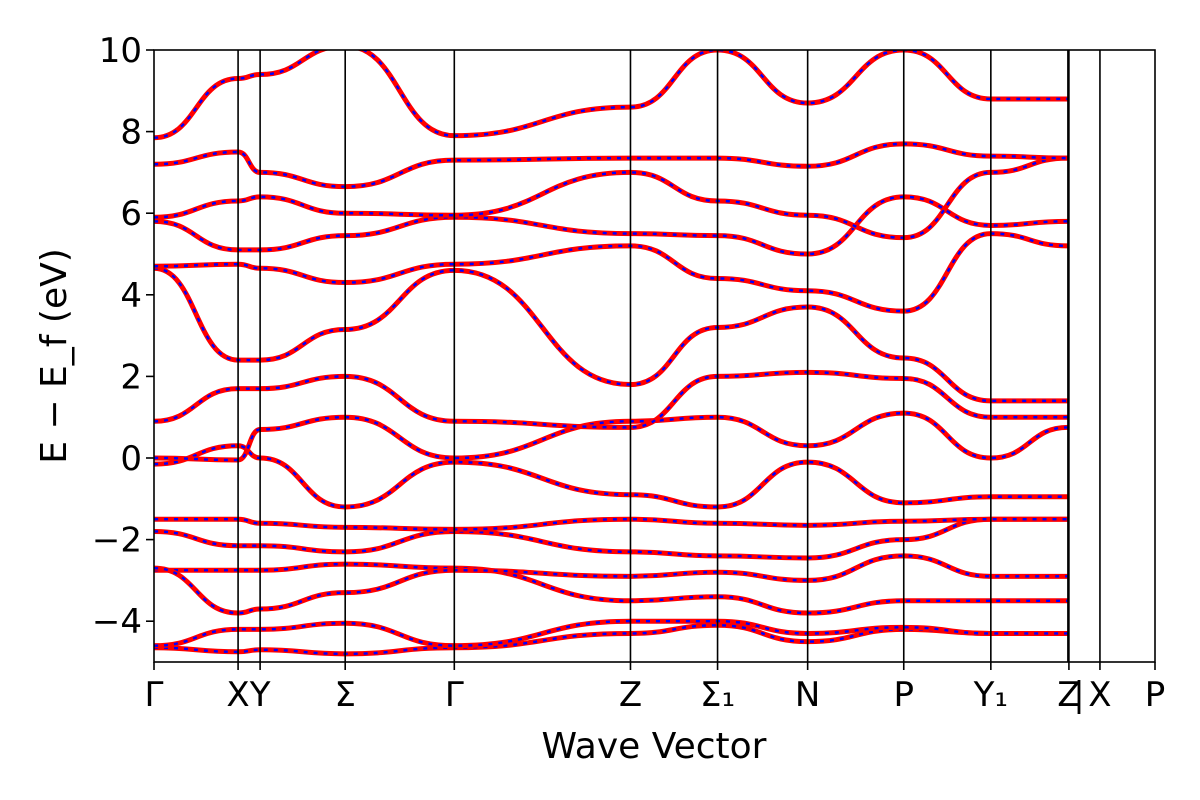 This screenshot has width=1200, height=800. I want to click on x-tick-label: Y₁, so click(990, 695).